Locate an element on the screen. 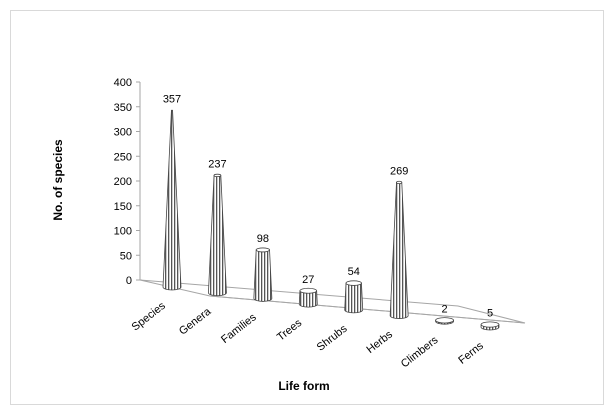  data-label: 98 is located at coordinates (263, 239).